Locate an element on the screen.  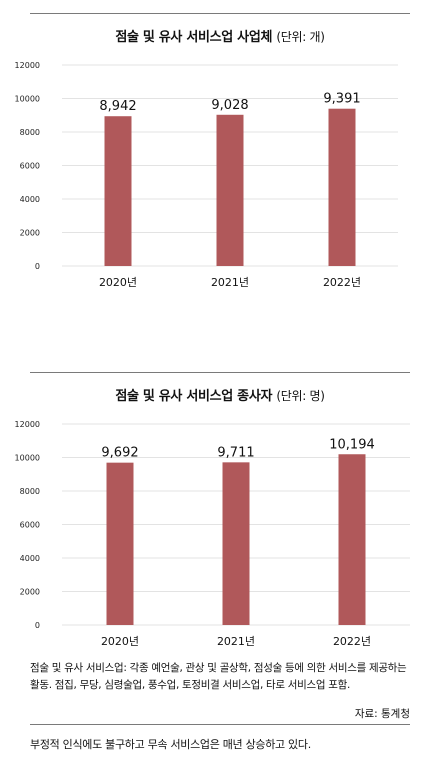
chart2-unit-label: (단위: 명) is located at coordinates (300, 396).